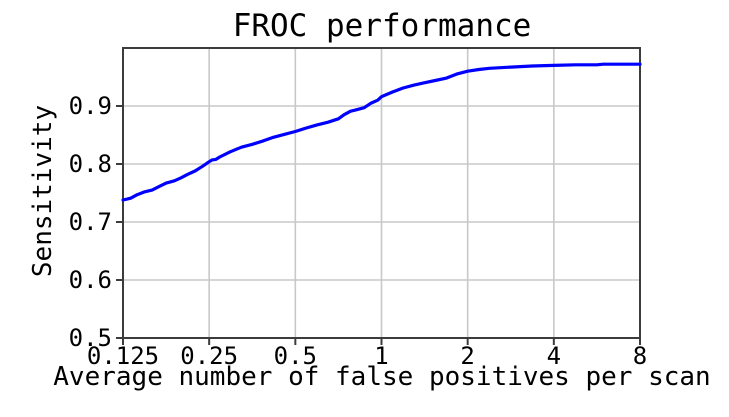  Describe the element at coordinates (209, 356) in the screenshot. I see `x-tick-label: 0.25` at that location.